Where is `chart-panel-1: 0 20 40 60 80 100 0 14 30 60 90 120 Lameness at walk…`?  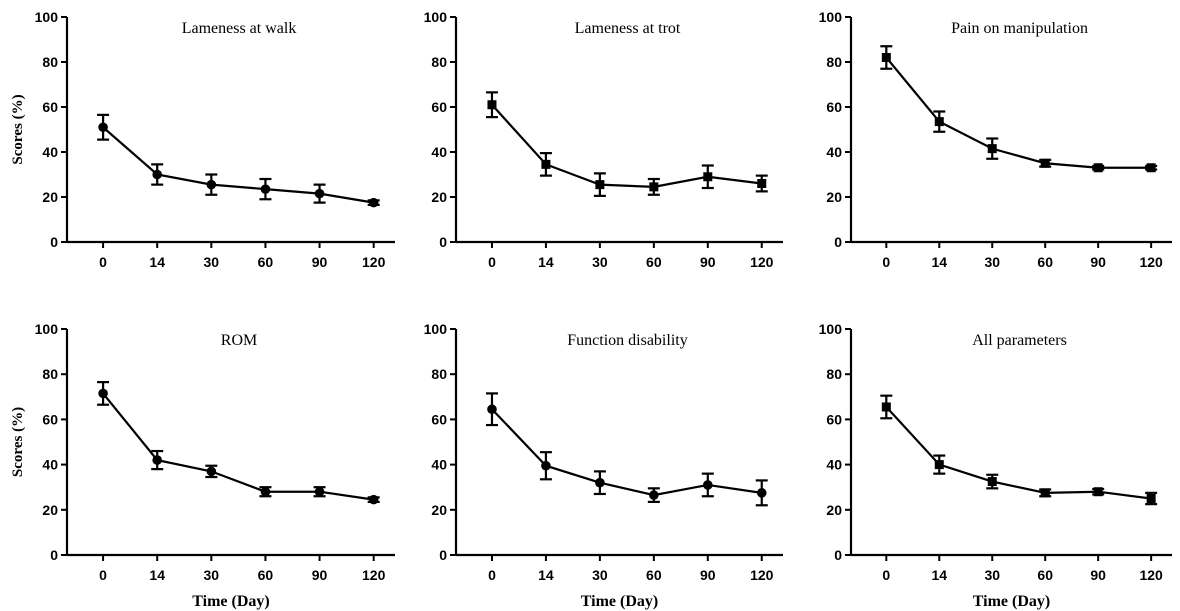 chart-panel-1: 0 20 40 60 80 100 0 14 30 60 90 120 Lameness at walk… is located at coordinates (202, 139).